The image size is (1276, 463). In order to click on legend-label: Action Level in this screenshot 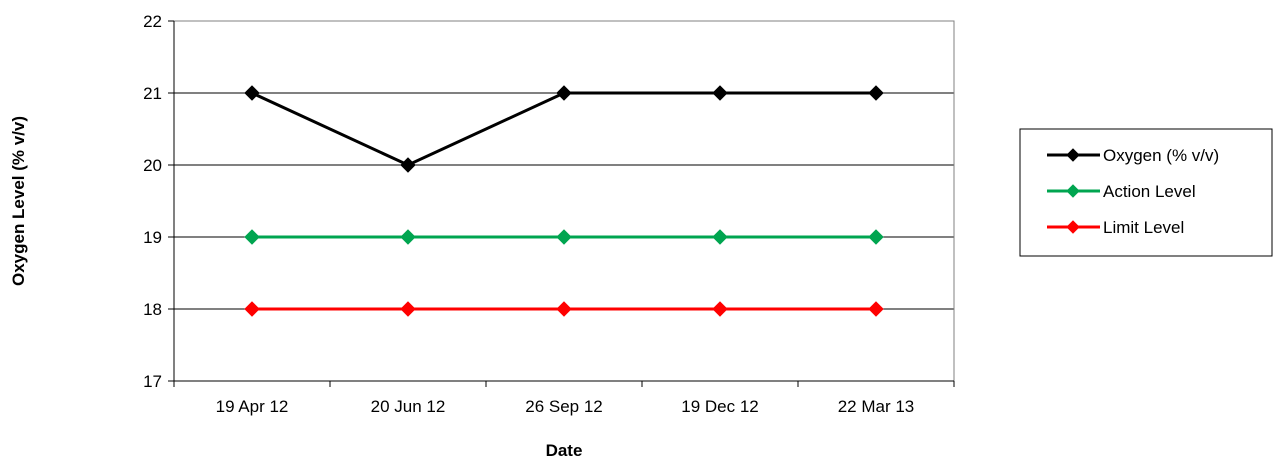, I will do `click(1149, 191)`.